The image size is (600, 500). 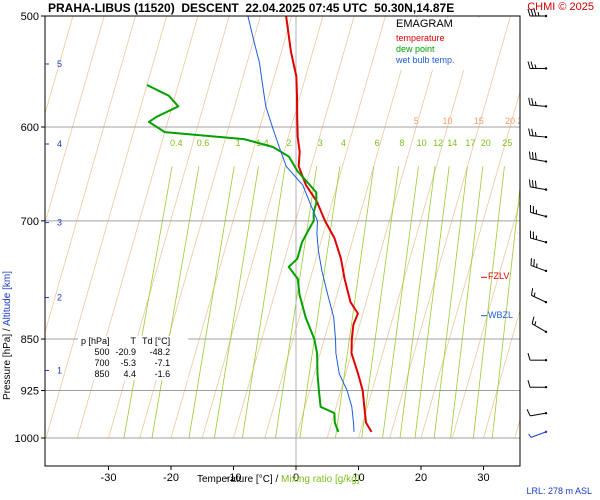 What do you see at coordinates (102, 374) in the screenshot?
I see `table-cell: 850` at bounding box center [102, 374].